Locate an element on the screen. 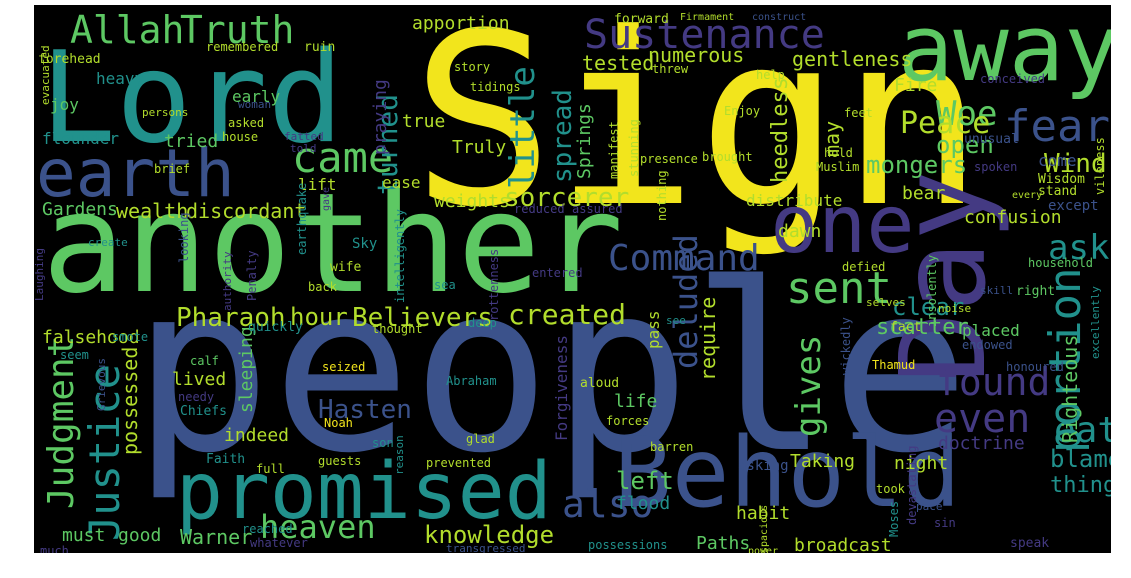 The image size is (1131, 578). word-hasten: Hasten is located at coordinates (365, 410).